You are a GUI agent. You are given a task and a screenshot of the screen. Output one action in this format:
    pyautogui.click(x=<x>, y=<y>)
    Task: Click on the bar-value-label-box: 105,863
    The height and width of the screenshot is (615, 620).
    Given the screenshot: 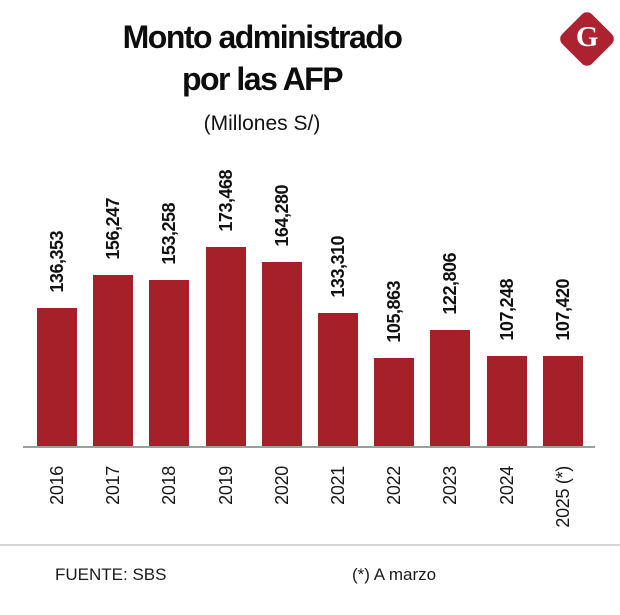 What is the action you would take?
    pyautogui.click(x=394, y=246)
    